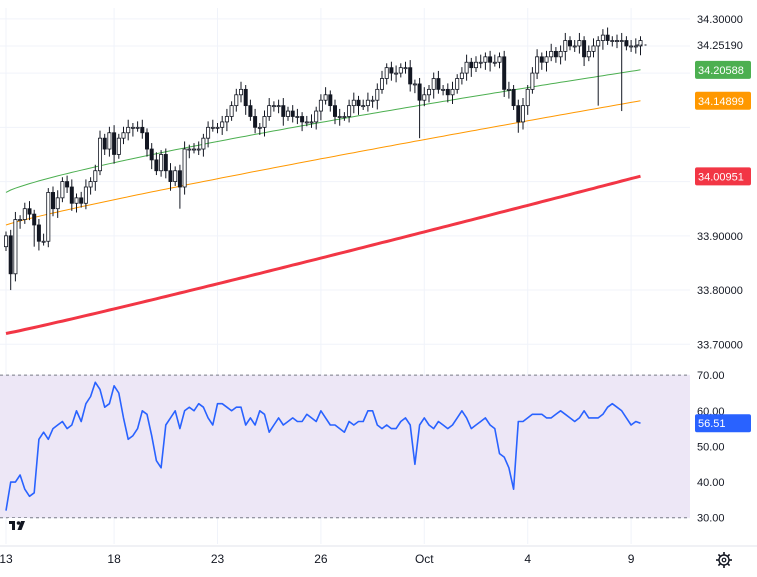 This screenshot has height=577, width=757. What do you see at coordinates (6, 559) in the screenshot?
I see `time-tick-label: 13` at bounding box center [6, 559].